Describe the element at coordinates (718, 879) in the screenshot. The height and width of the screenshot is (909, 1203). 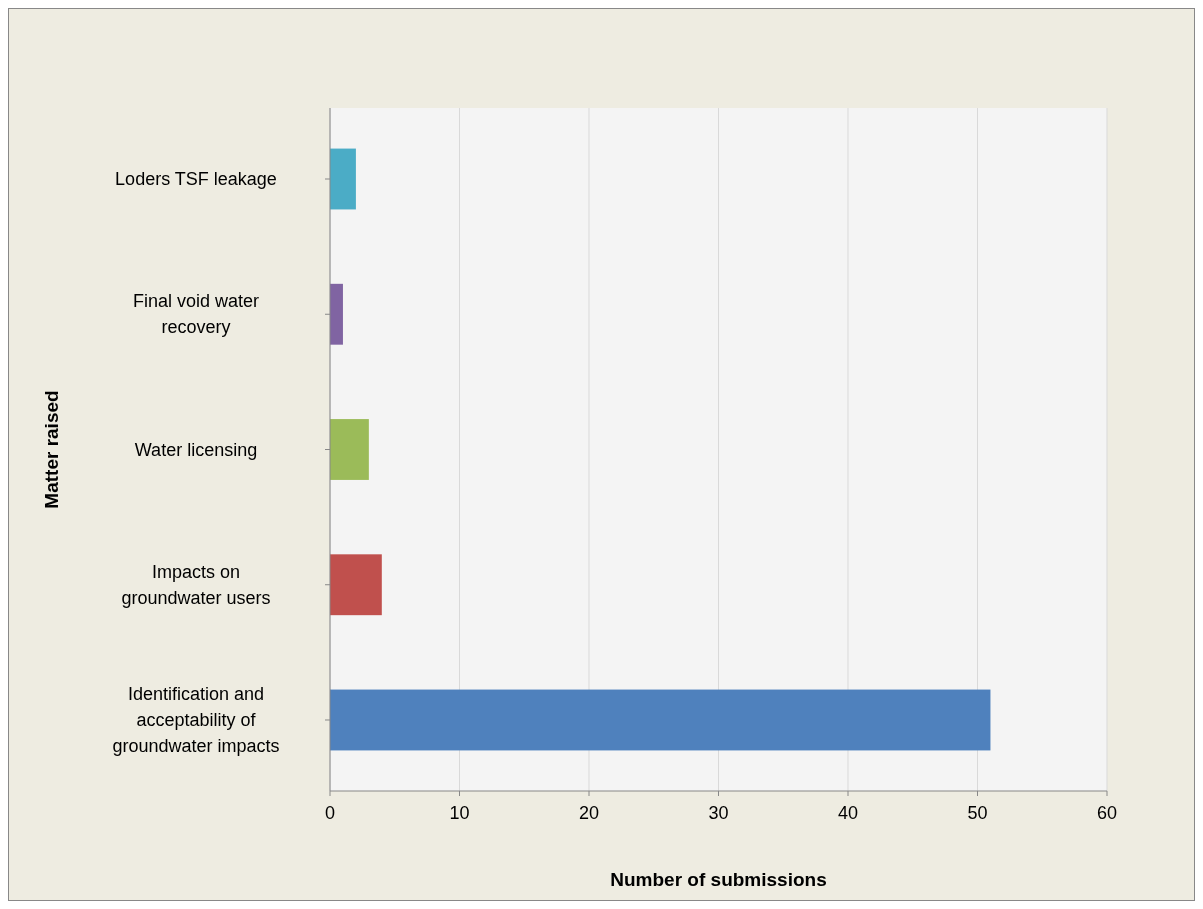
I see `x-axis-title: Number of submissions` at that location.